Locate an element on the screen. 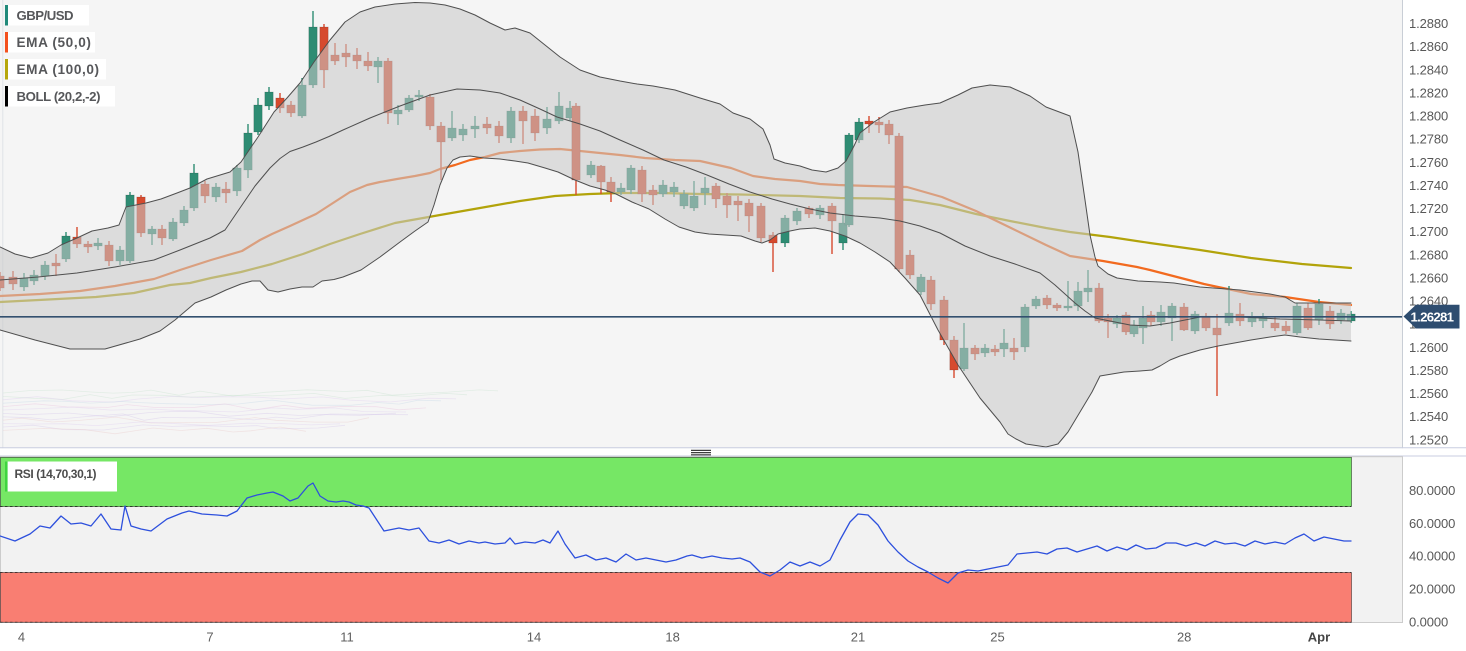 This screenshot has height=651, width=1466. svg-text: 40.0000 is located at coordinates (1432, 556).